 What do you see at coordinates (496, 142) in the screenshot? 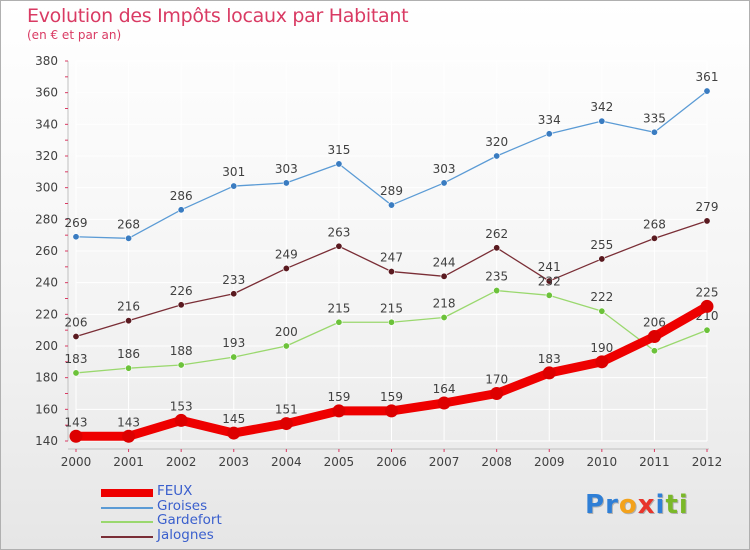
I see `data-label: 320` at bounding box center [496, 142].